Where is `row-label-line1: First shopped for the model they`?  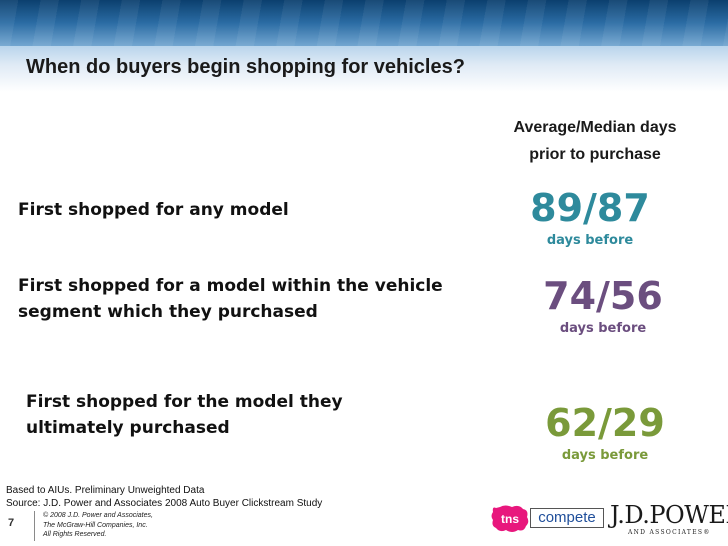
row-label-line1: First shopped for the model they is located at coordinates (184, 402).